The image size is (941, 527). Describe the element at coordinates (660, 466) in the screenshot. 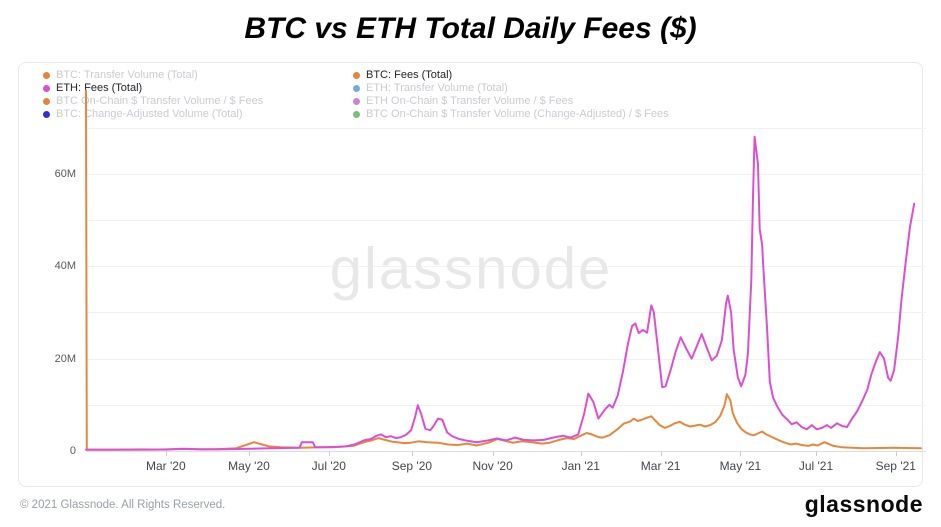

I see `x-axis-label: Mar '21` at that location.